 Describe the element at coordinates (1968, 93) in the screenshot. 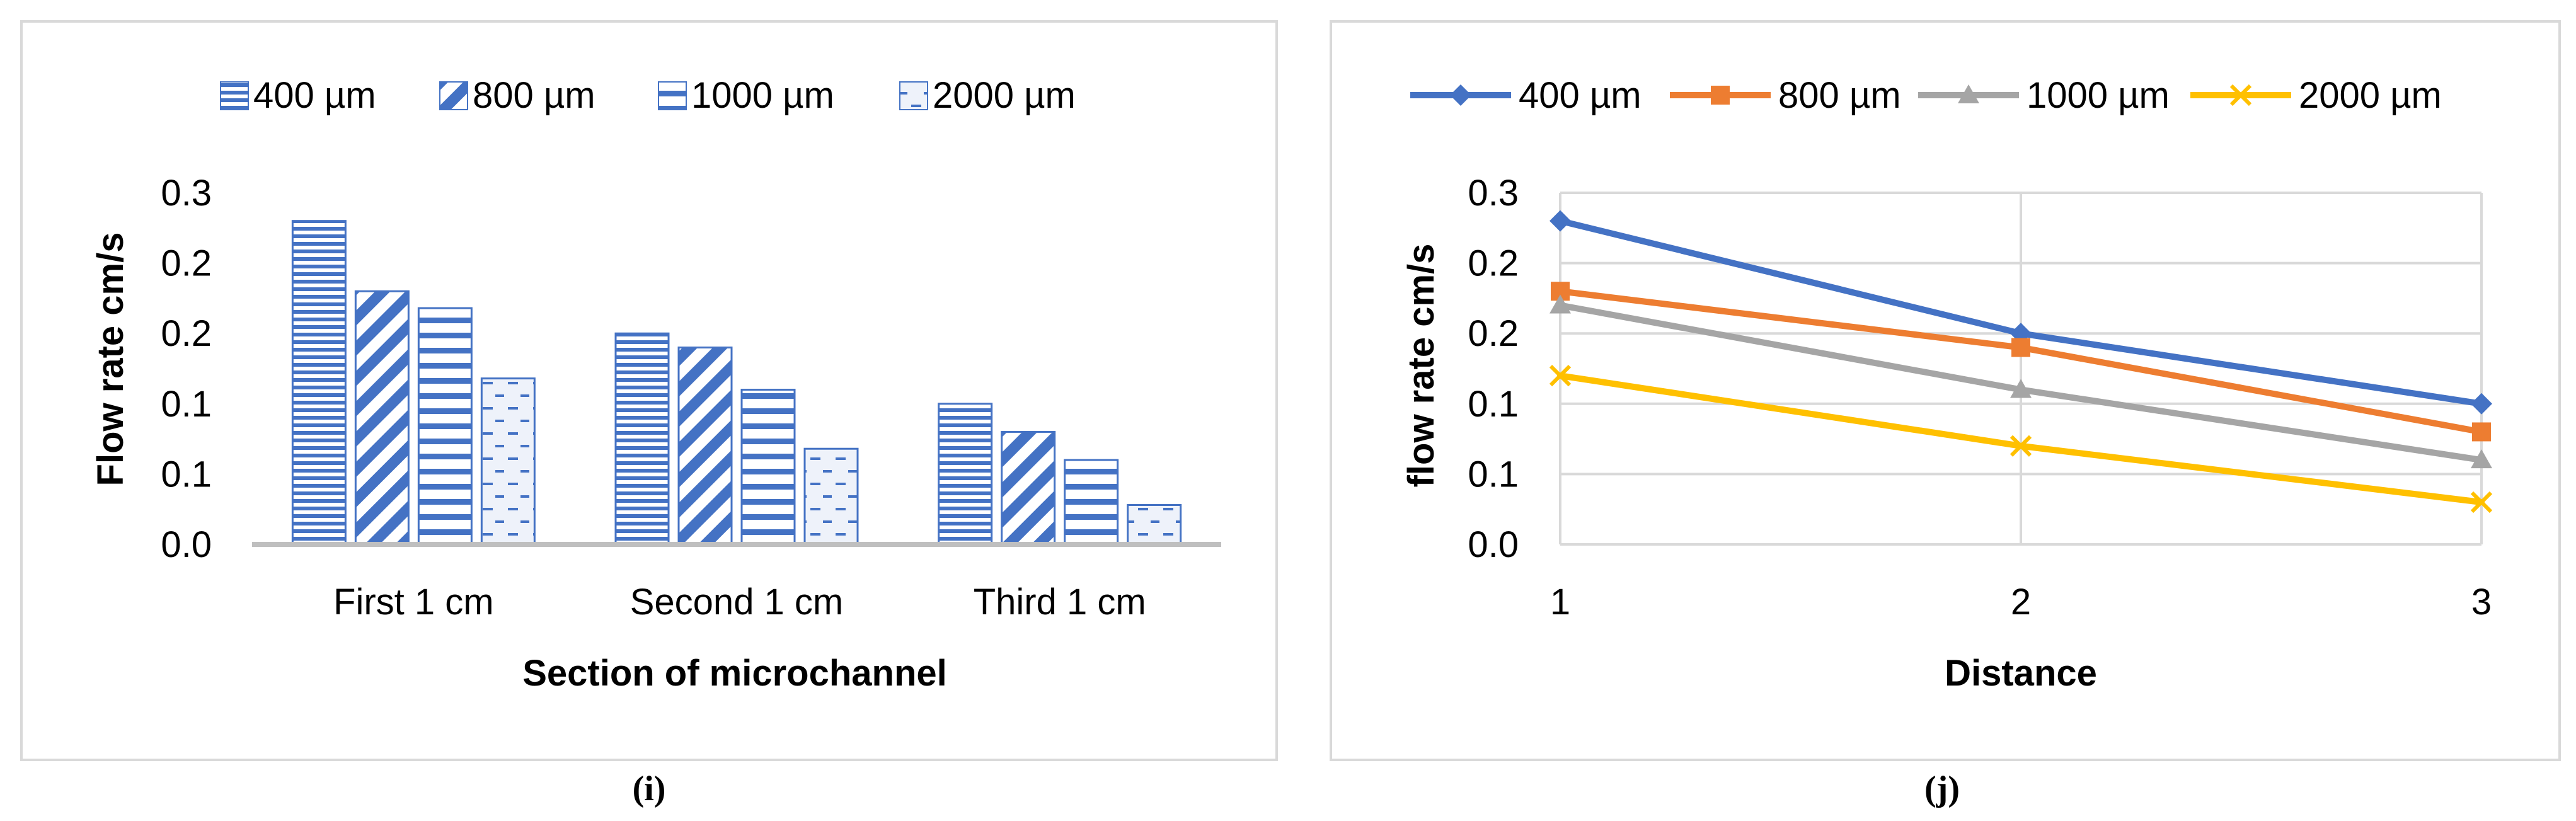

I see `legend-marker-1000-m` at that location.